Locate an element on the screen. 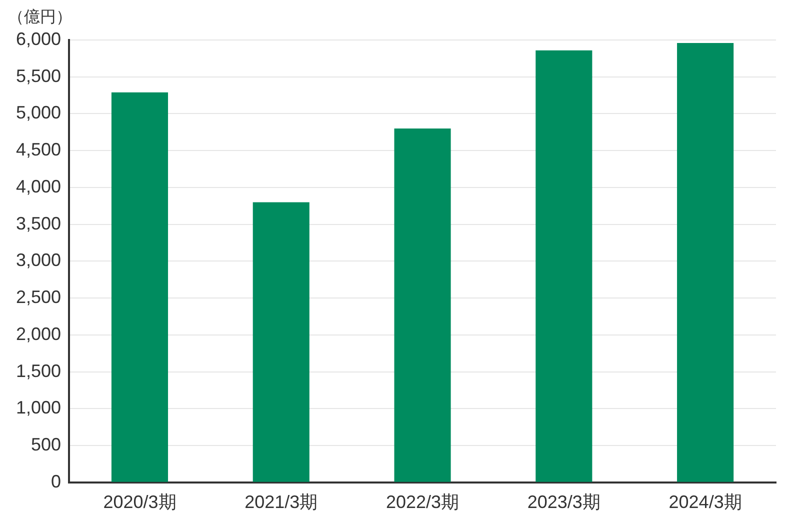 This screenshot has width=792, height=532. y-tick-label: 1,500 is located at coordinates (39, 370).